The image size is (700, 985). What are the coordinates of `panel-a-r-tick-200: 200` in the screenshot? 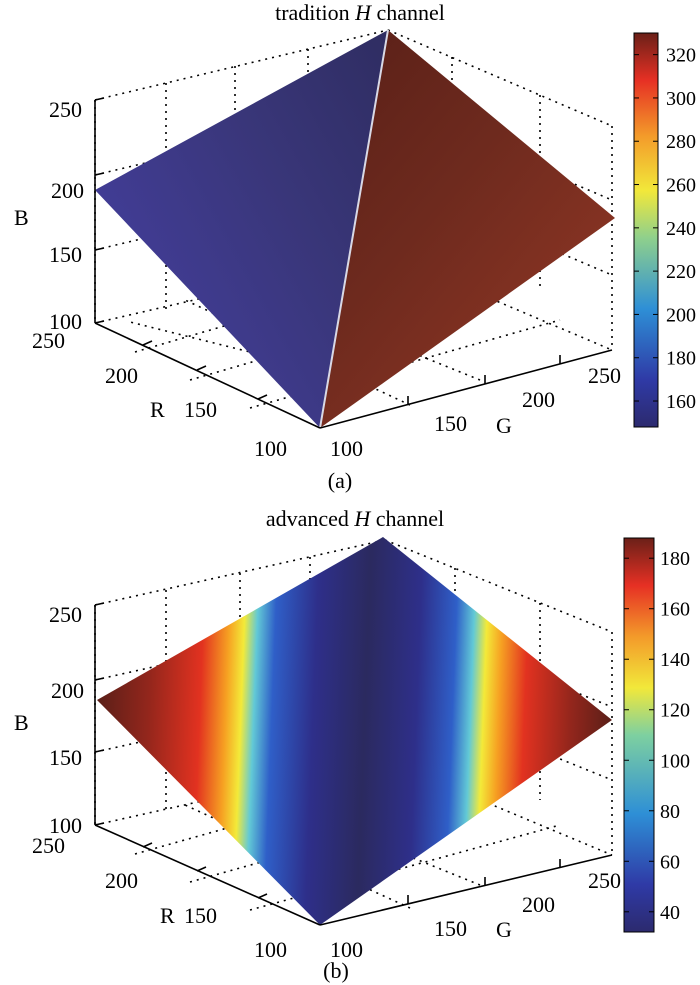 It's located at (121, 375).